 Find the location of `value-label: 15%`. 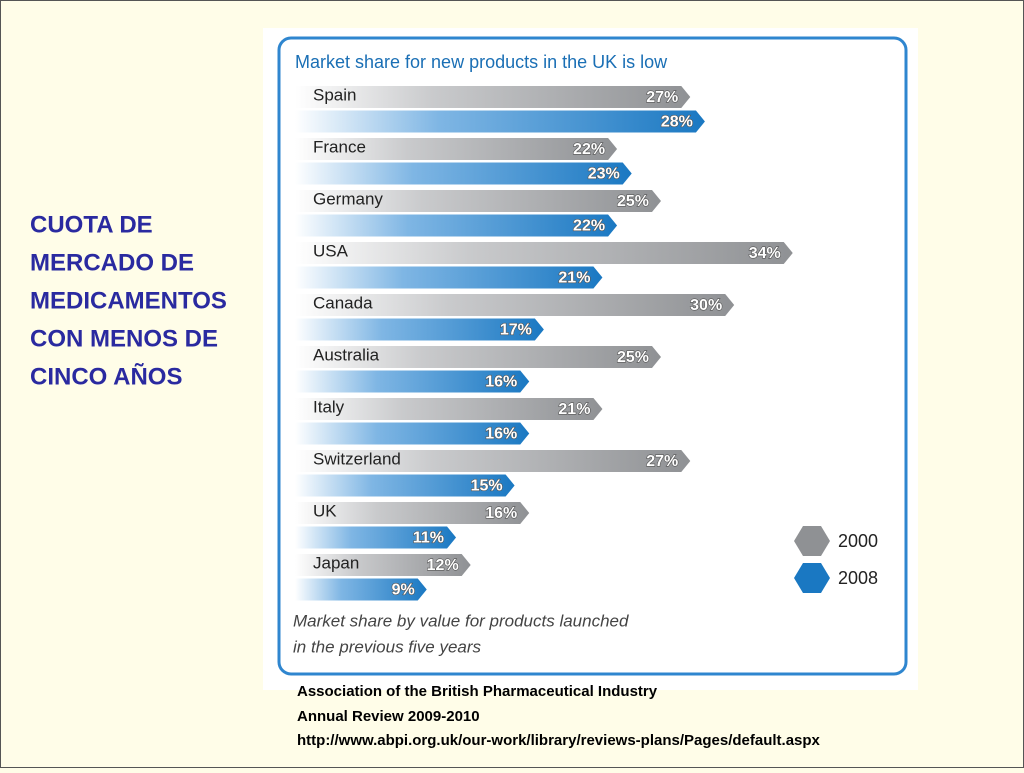

value-label: 15% is located at coordinates (487, 486).